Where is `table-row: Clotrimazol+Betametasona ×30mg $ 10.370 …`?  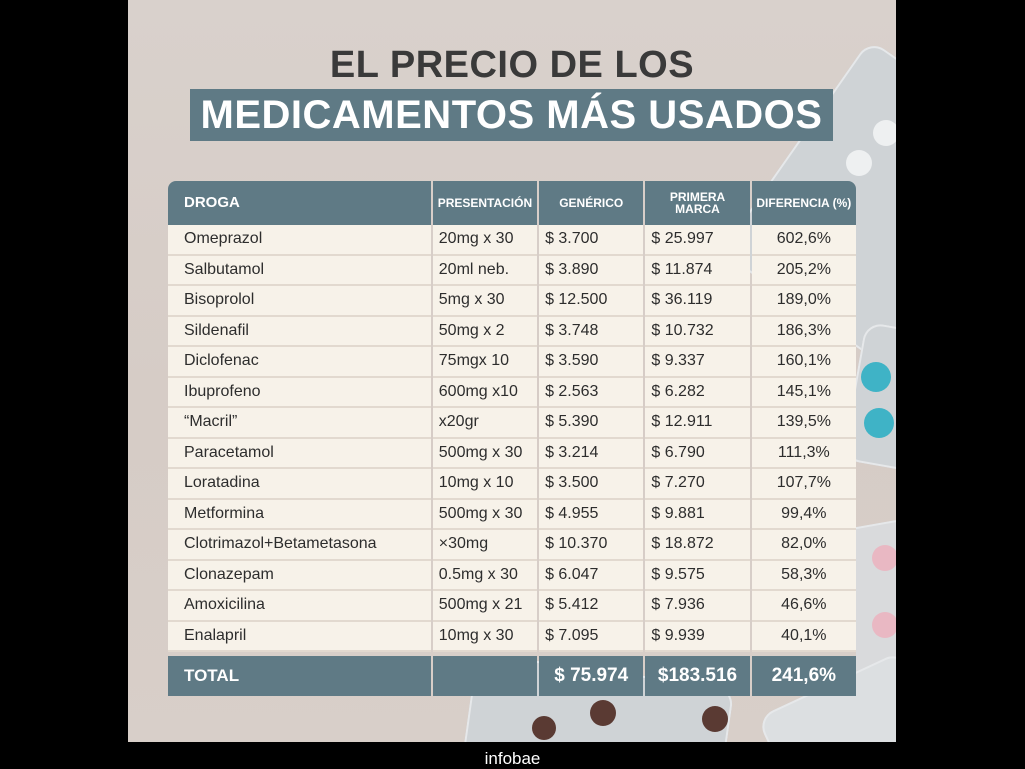
table-row: Clotrimazol+Betametasona ×30mg $ 10.370 … is located at coordinates (512, 545).